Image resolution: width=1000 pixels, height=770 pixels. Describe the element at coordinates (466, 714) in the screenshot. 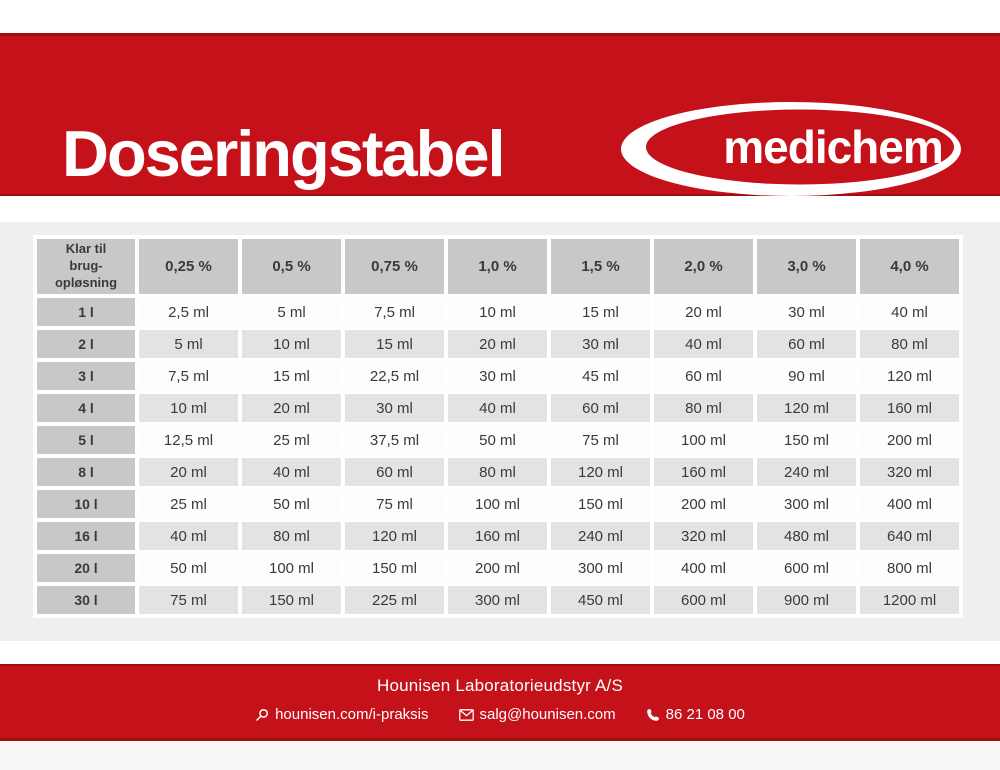

I see `mail-icon` at that location.